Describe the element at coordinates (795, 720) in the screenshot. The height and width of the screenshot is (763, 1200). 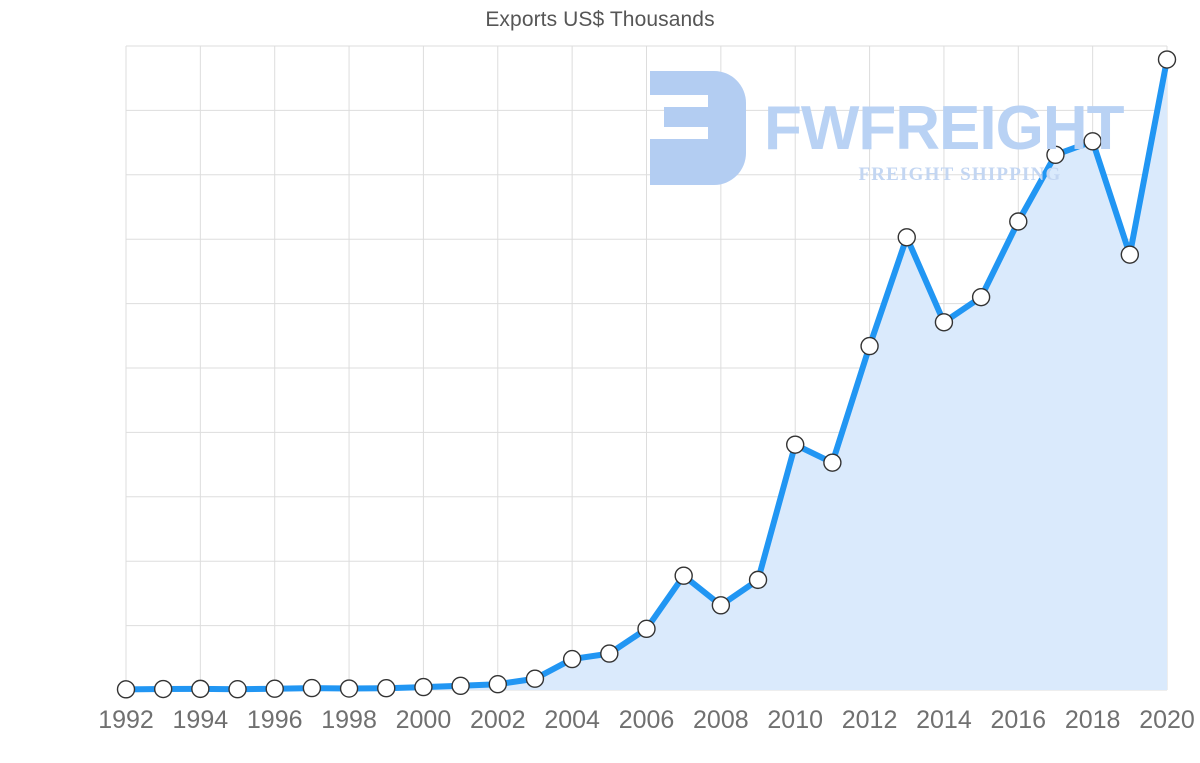
I see `x-axis-tick-label: 2010` at that location.